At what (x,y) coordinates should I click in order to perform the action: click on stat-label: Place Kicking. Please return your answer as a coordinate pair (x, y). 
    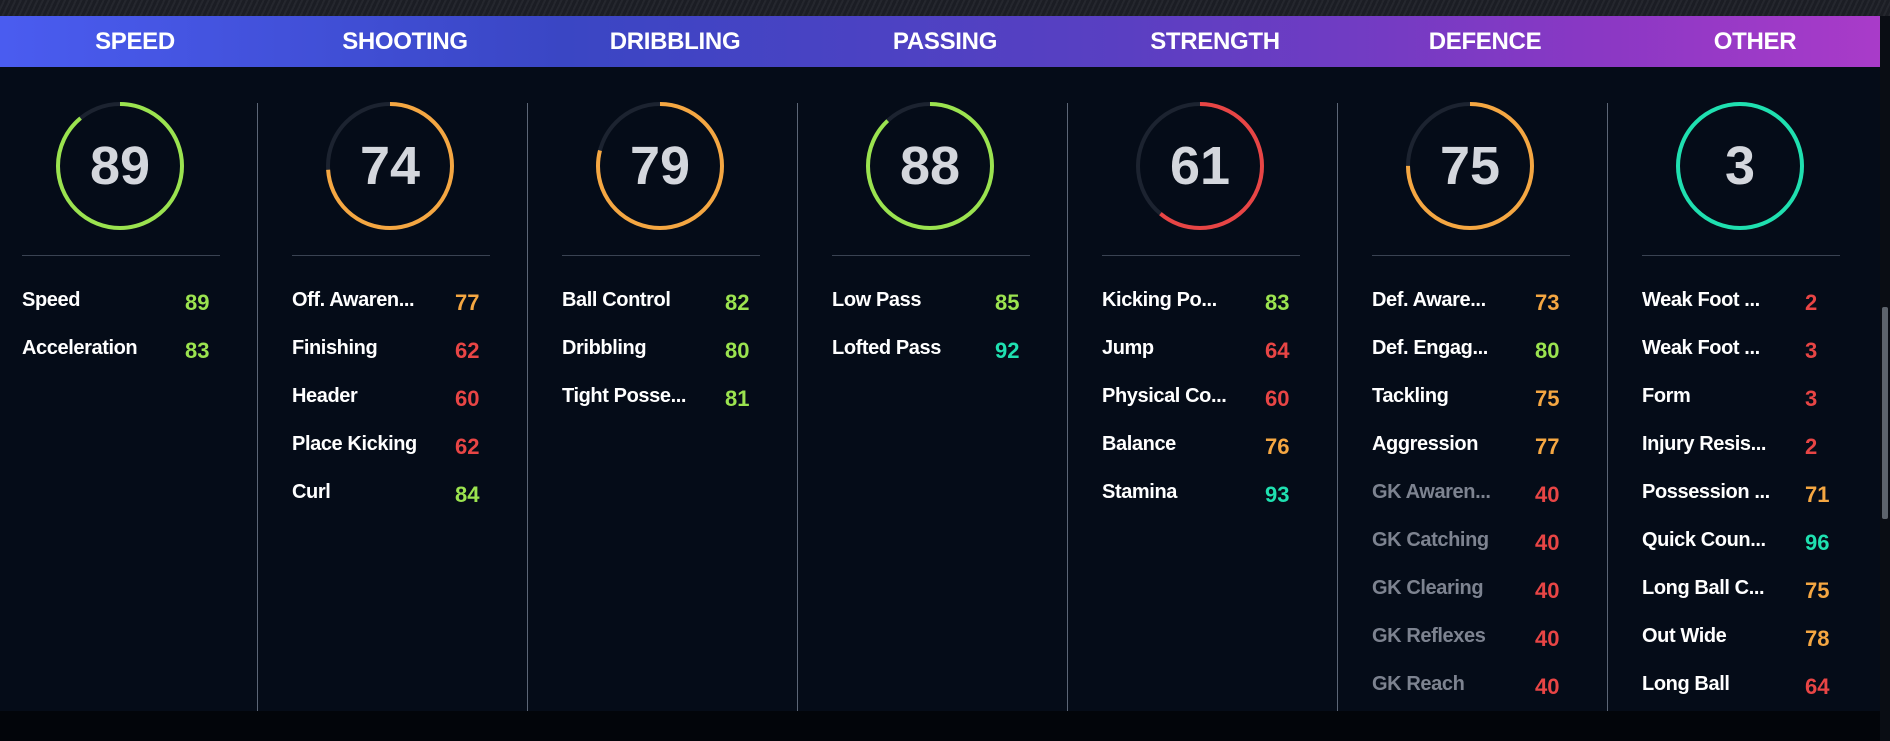
    Looking at the image, I should click on (354, 444).